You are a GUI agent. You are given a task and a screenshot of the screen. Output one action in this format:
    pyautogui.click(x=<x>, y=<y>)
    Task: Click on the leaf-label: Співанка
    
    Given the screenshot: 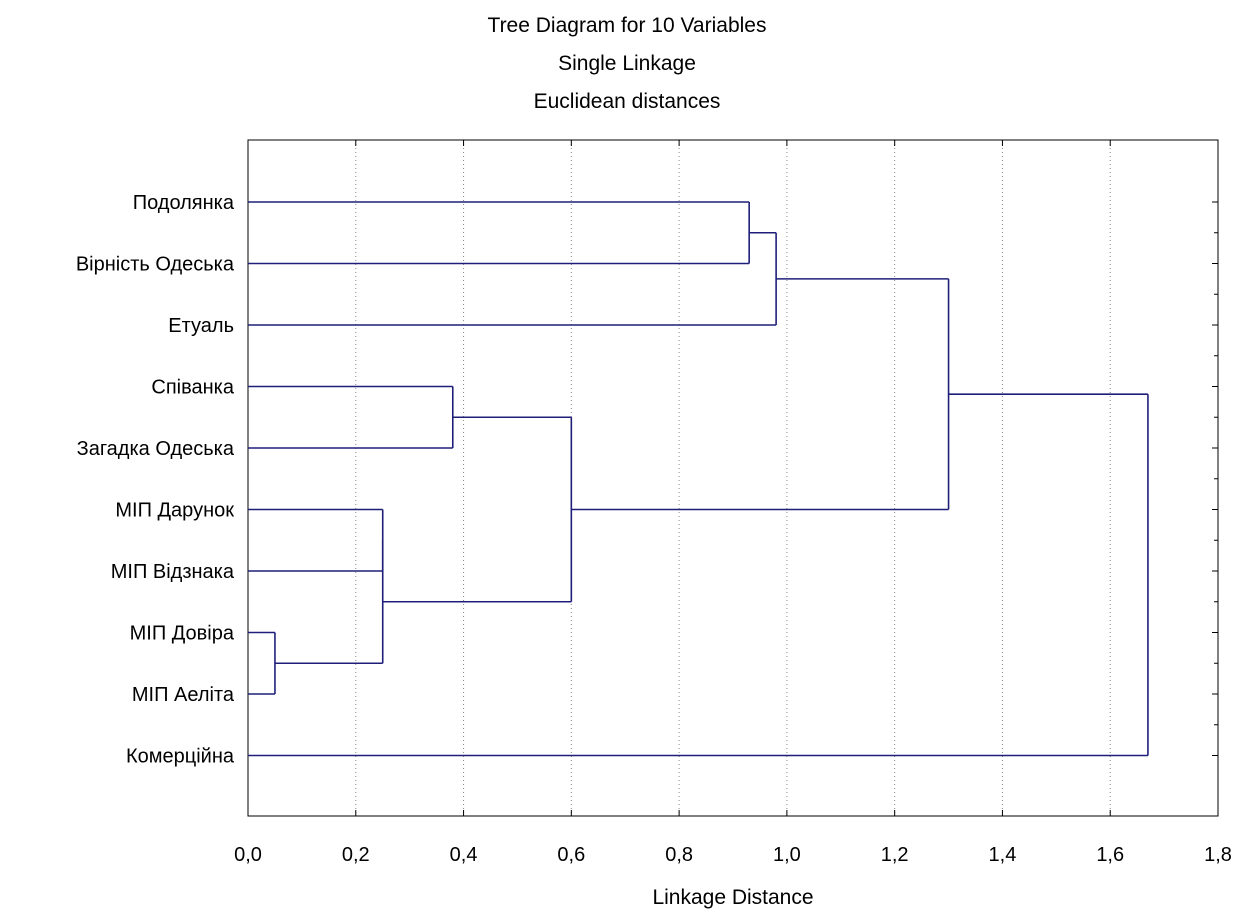 What is the action you would take?
    pyautogui.click(x=192, y=388)
    